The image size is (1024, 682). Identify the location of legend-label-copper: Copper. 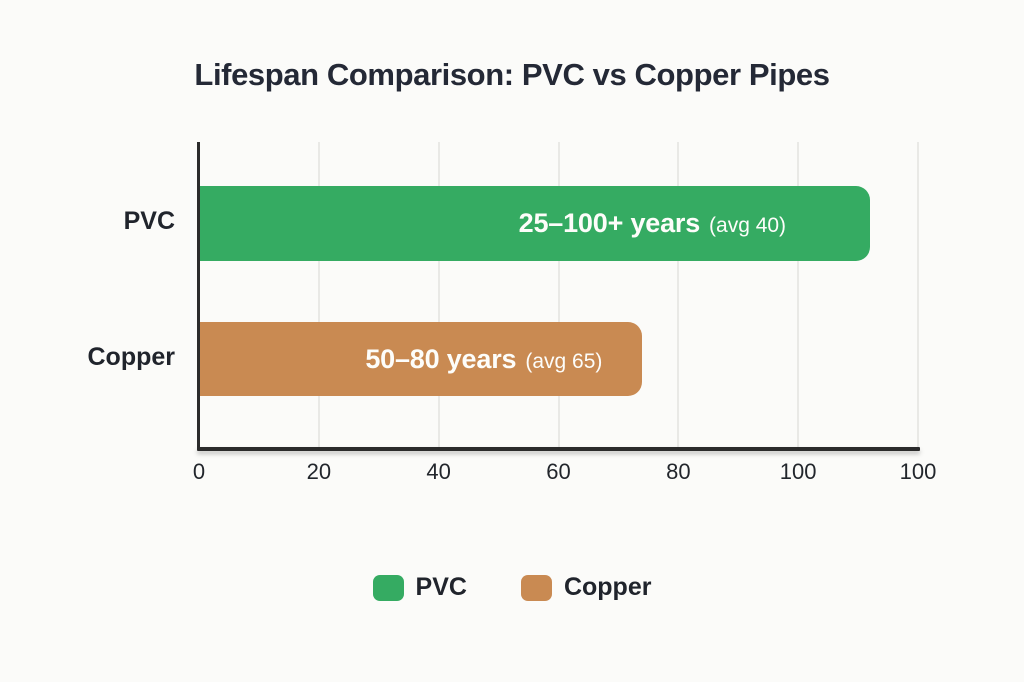
(607, 587).